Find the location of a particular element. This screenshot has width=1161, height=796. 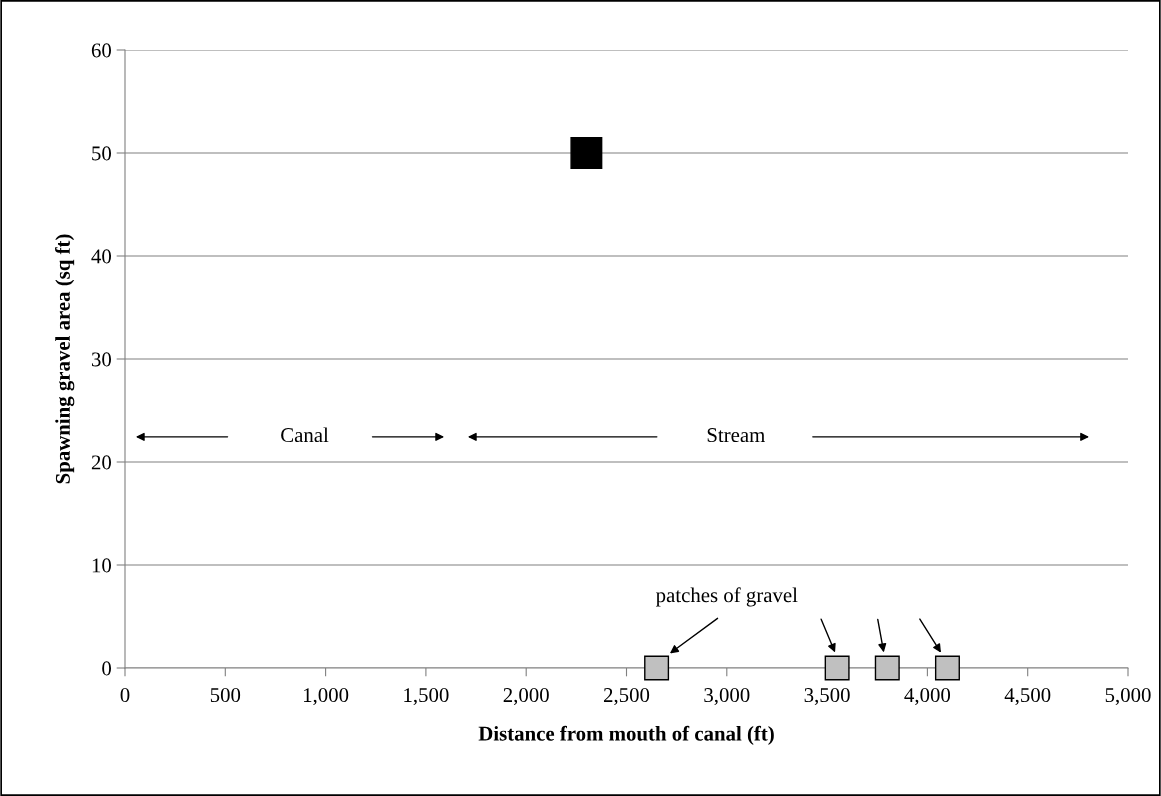

annotation: patches of gravel is located at coordinates (726, 597).